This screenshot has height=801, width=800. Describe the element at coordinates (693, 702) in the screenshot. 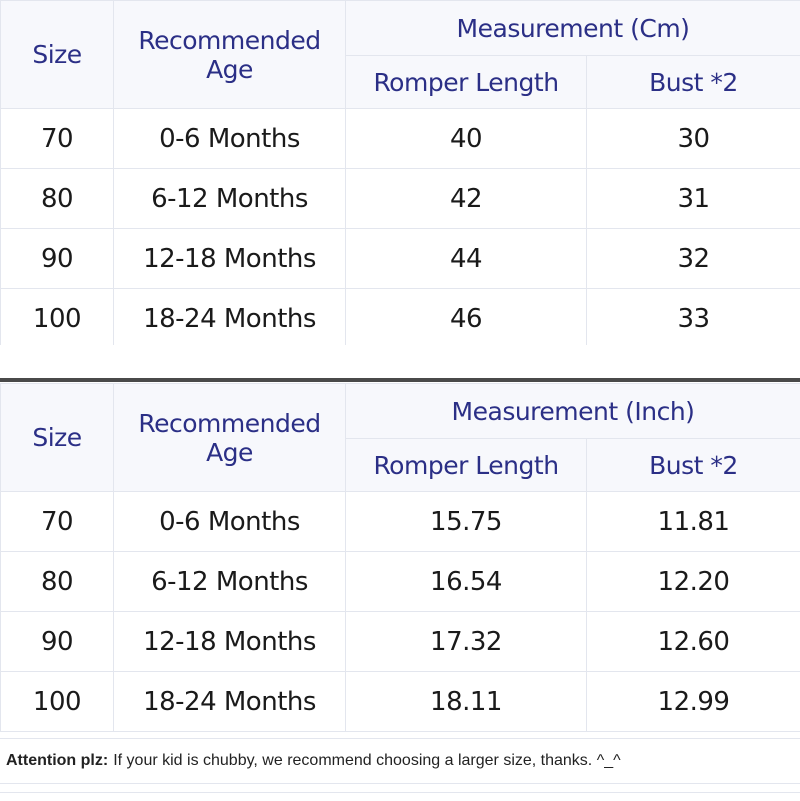

I see `cell-bust: 12.99` at that location.